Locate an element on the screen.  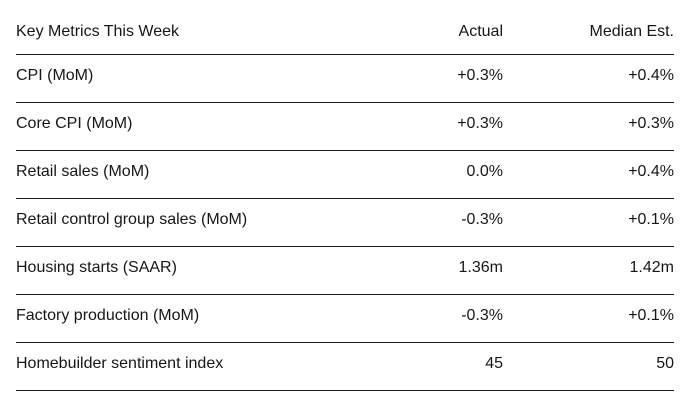
column-header-median-est: Median Est. is located at coordinates (631, 31).